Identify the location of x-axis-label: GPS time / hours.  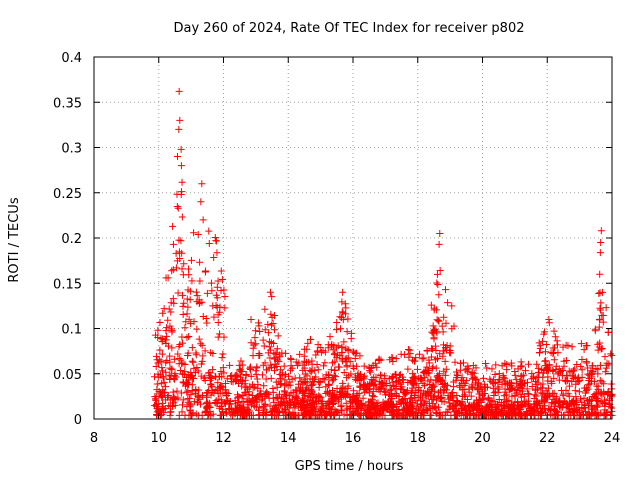
(349, 466).